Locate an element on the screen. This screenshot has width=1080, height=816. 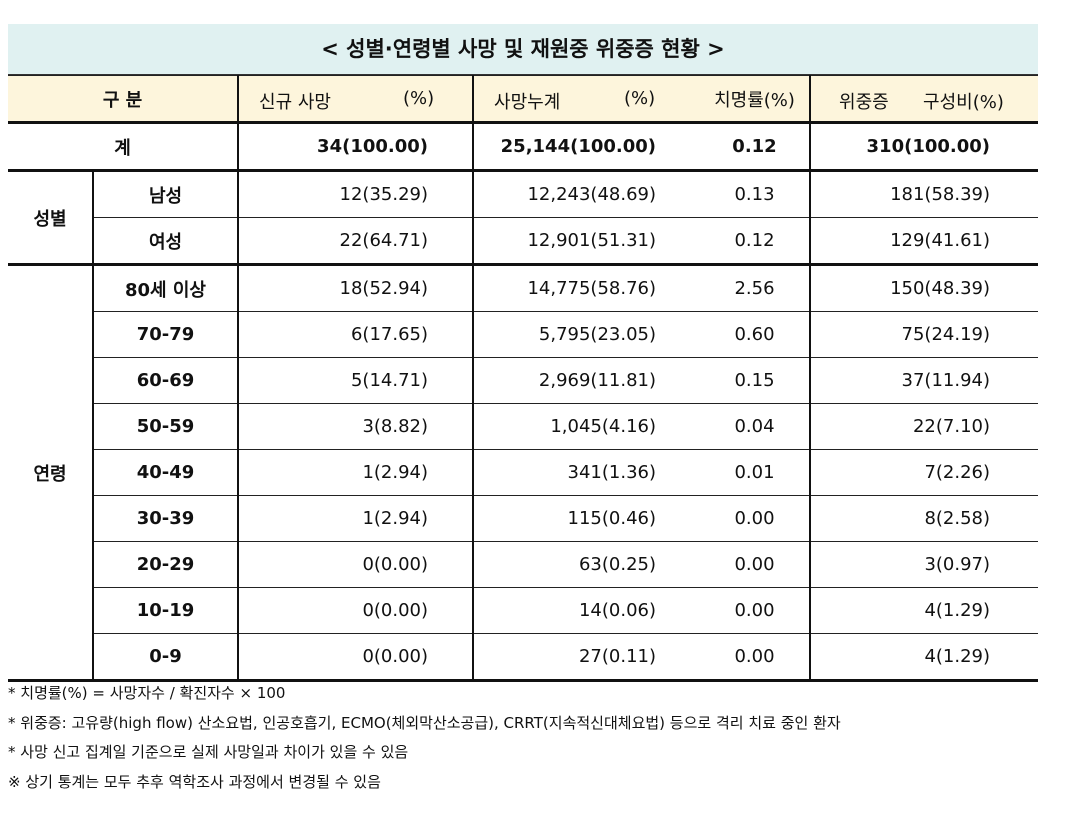
value-cell: 12(35.29) is located at coordinates (355, 194).